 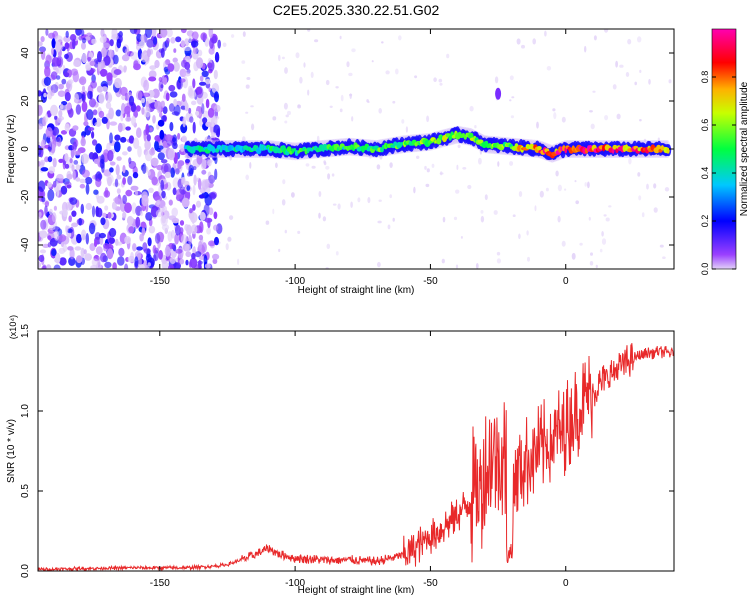 What do you see at coordinates (566, 281) in the screenshot?
I see `spectrogram-x-tick-label: 0` at bounding box center [566, 281].